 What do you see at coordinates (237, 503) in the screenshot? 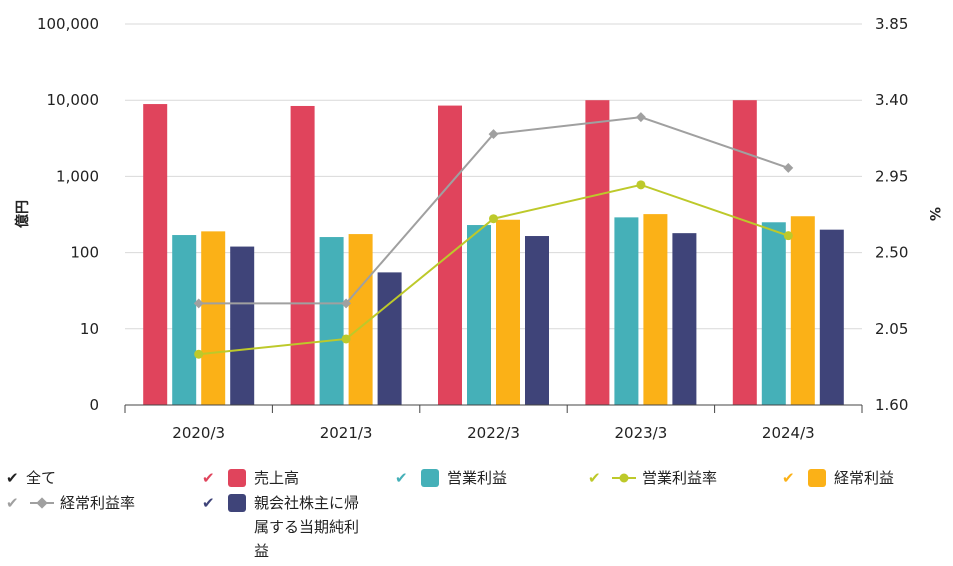
I see `net-income-swatch` at bounding box center [237, 503].